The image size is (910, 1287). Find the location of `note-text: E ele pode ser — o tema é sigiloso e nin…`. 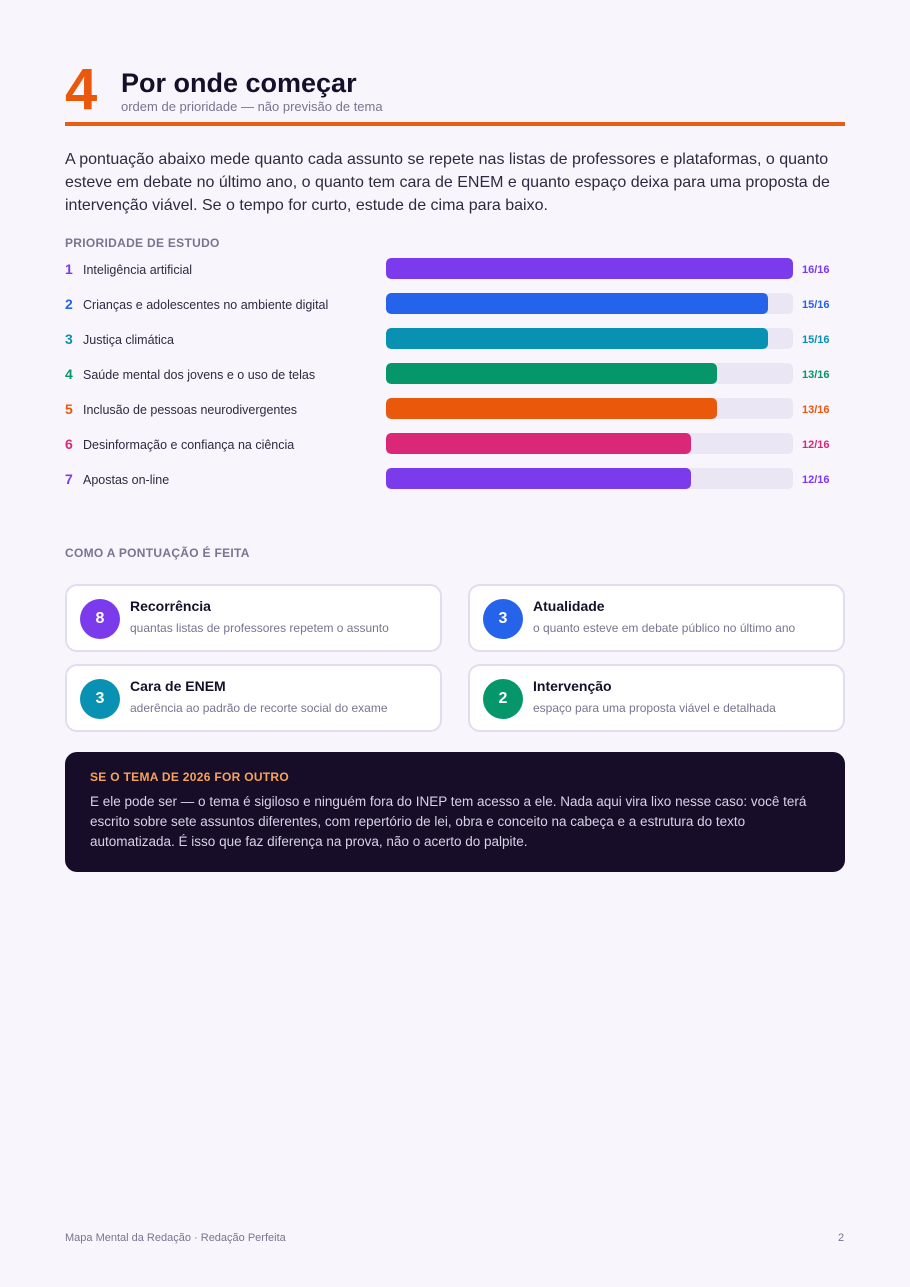

note-text: E ele pode ser — o tema é sigiloso e nin… is located at coordinates (448, 821).